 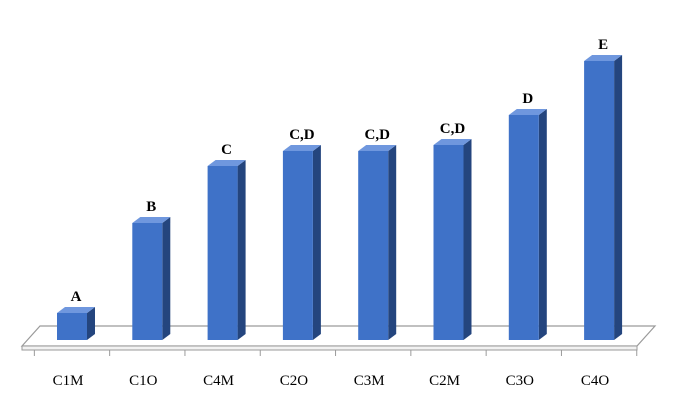 I want to click on data-label-c2m: C,D, so click(x=453, y=129).